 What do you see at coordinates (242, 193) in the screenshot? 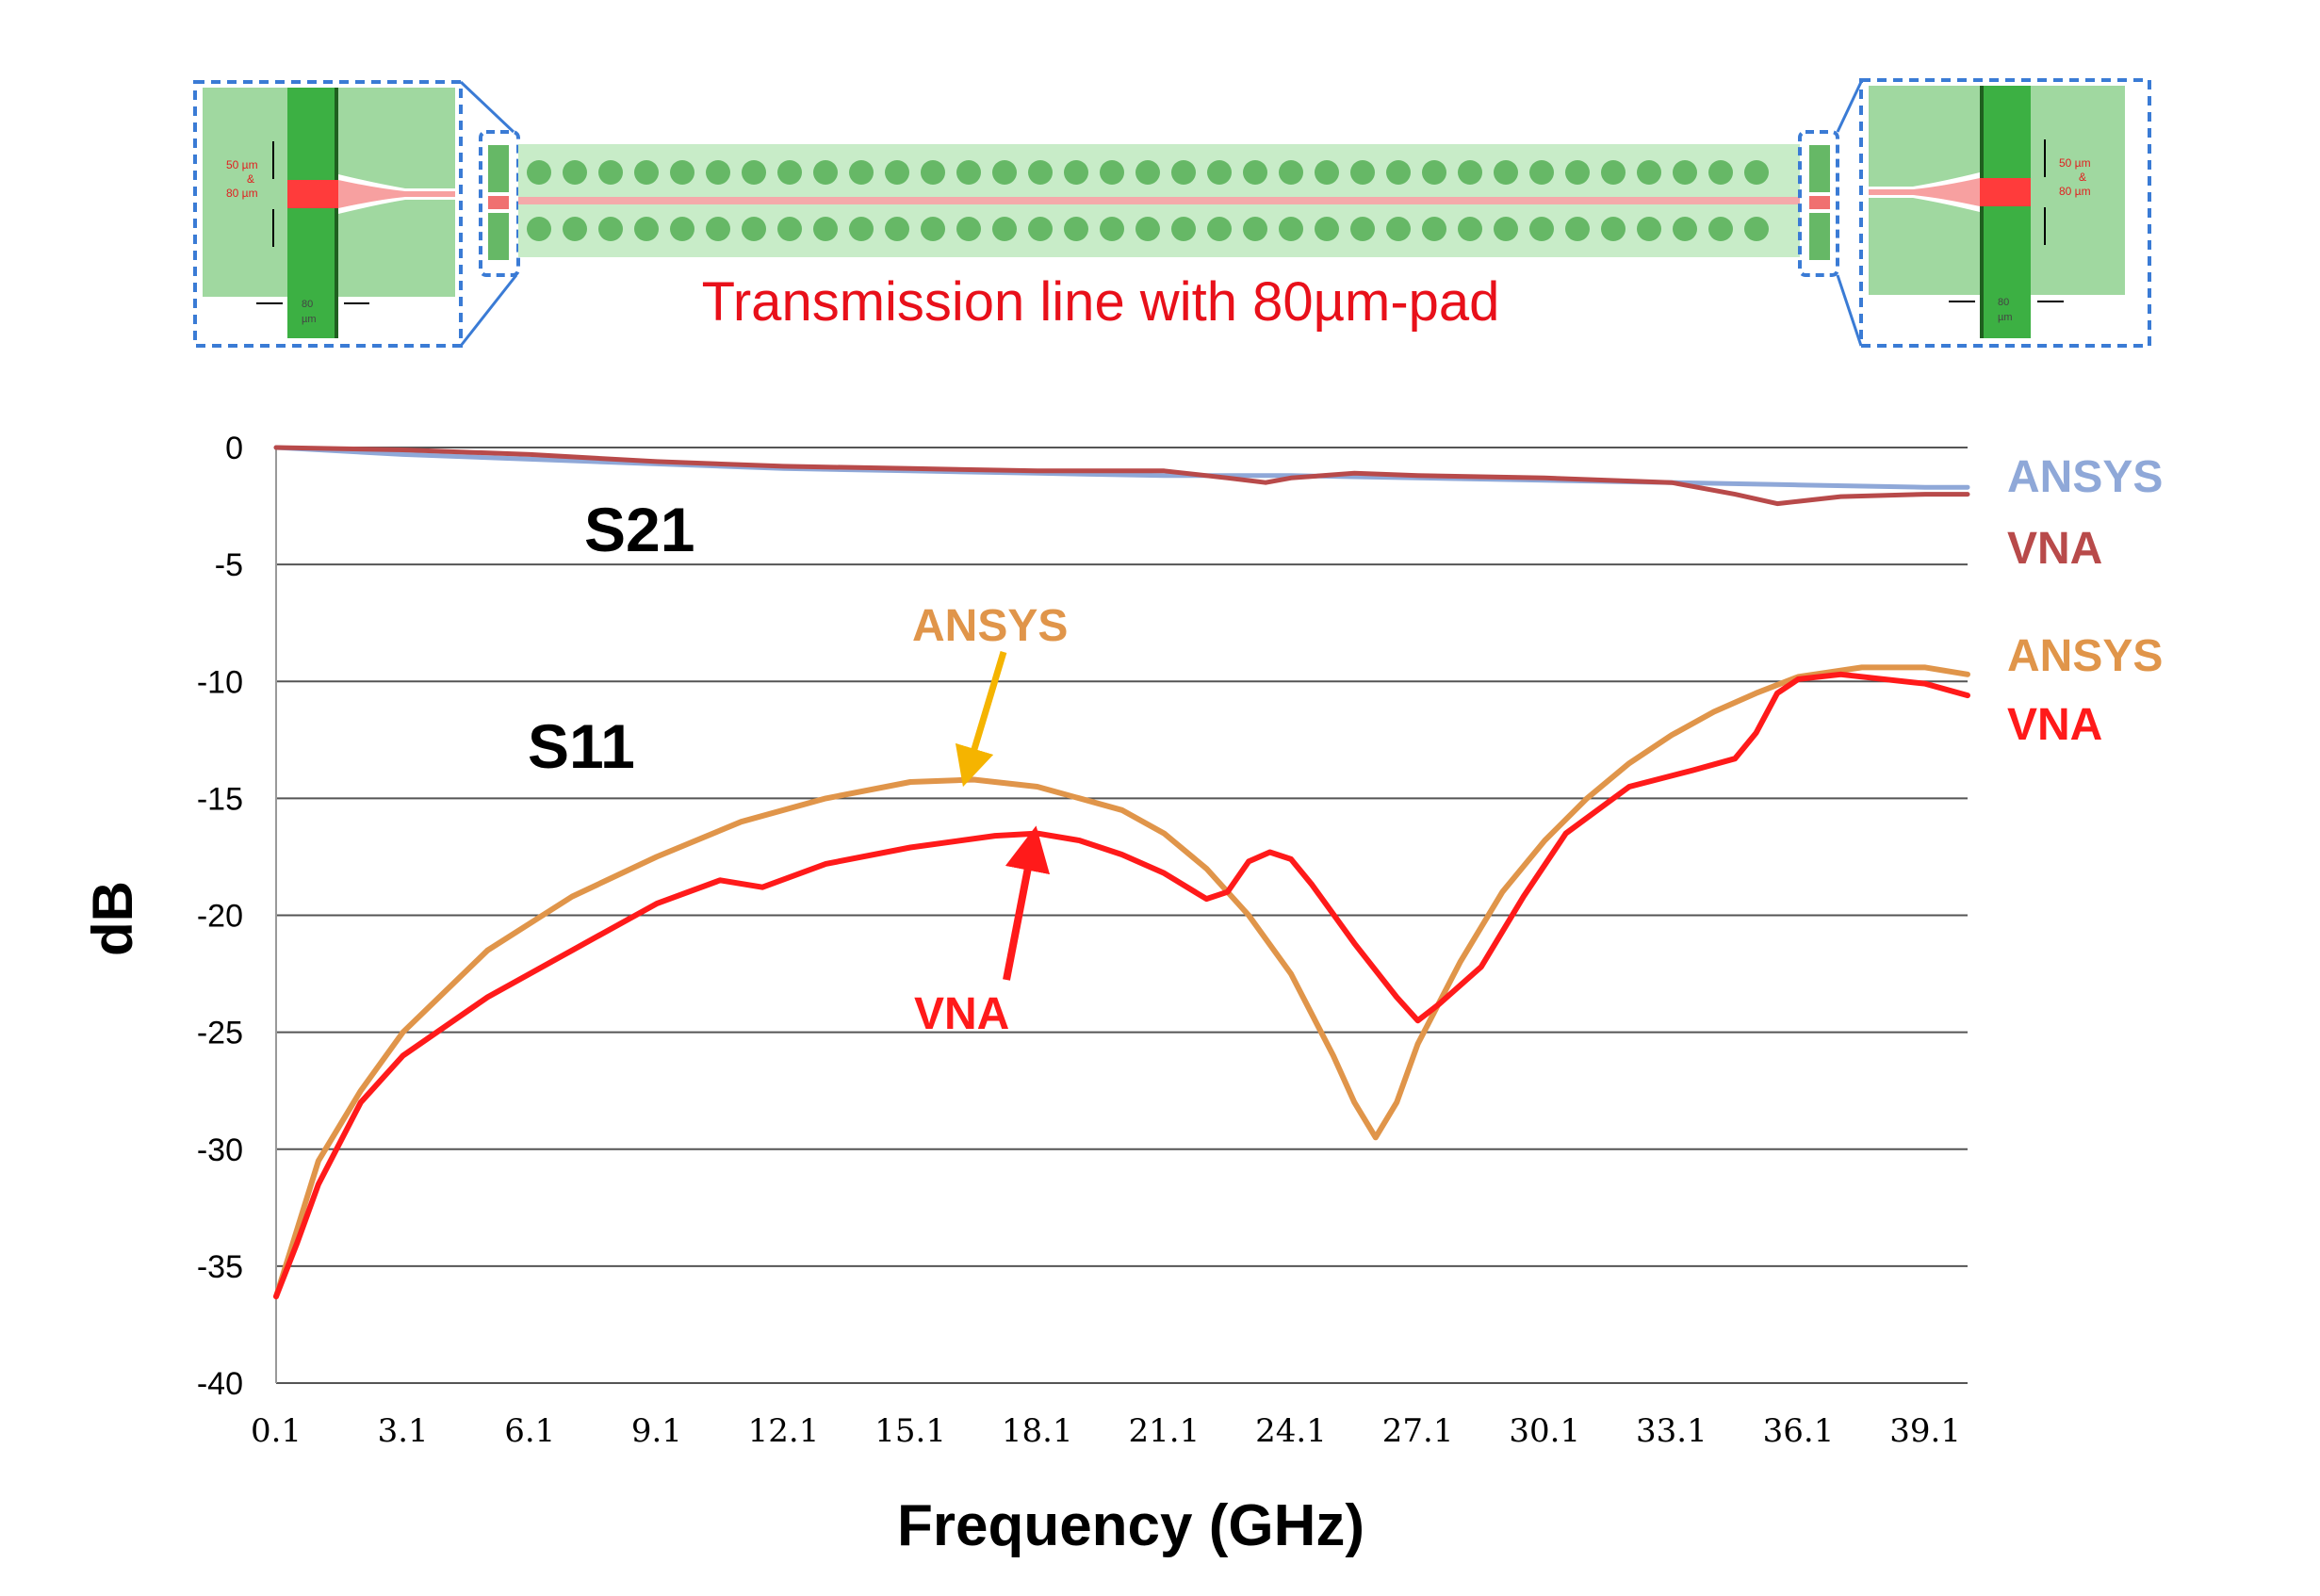
I see `left-dim-bottom: 80 µm` at bounding box center [242, 193].